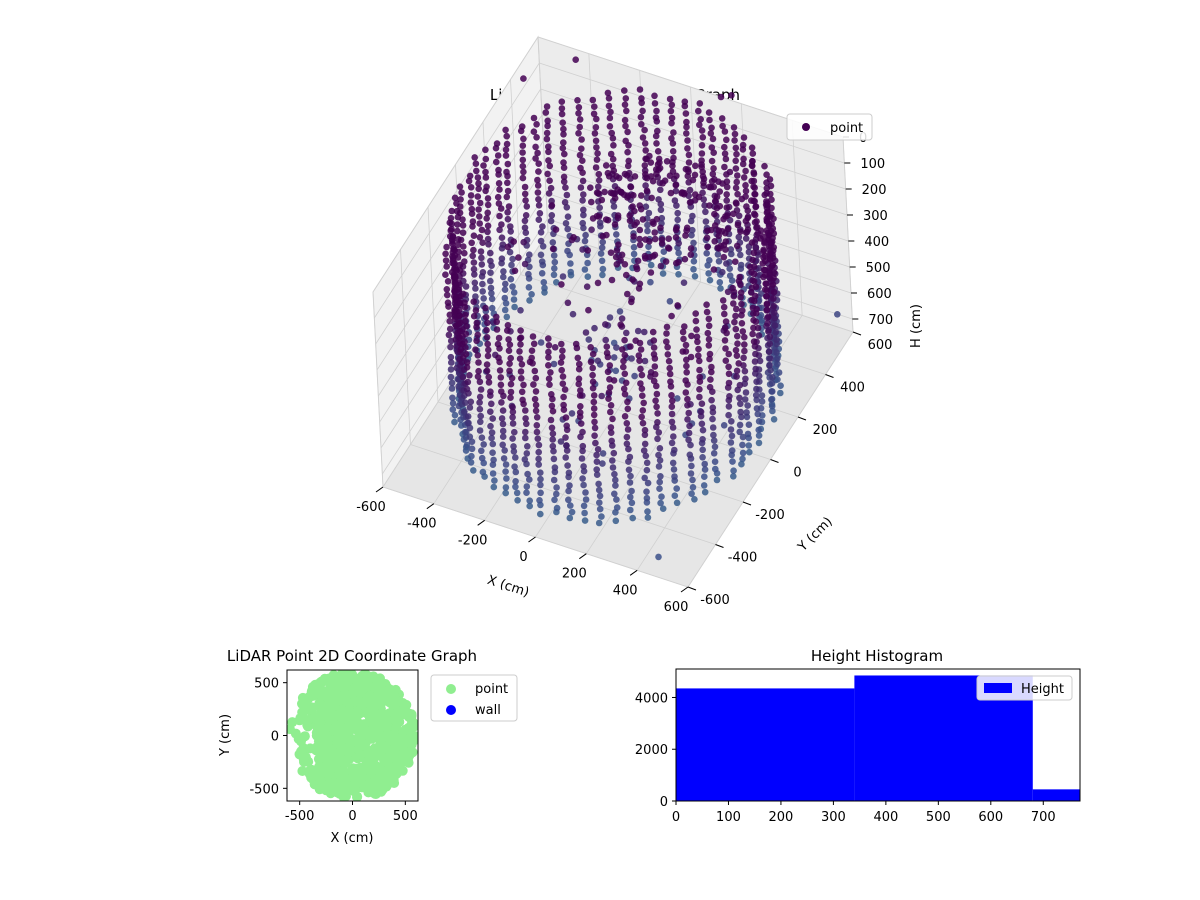  What do you see at coordinates (692, 113) in the screenshot?
I see `grid-z-back` at bounding box center [692, 113].